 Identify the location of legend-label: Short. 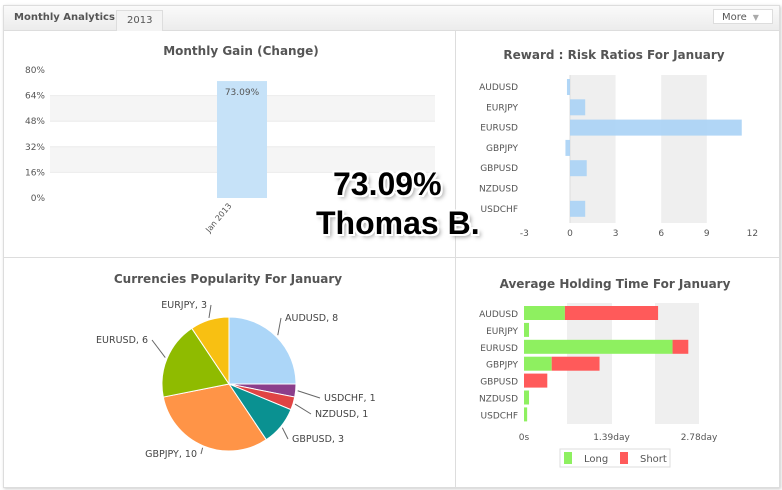
(653, 459).